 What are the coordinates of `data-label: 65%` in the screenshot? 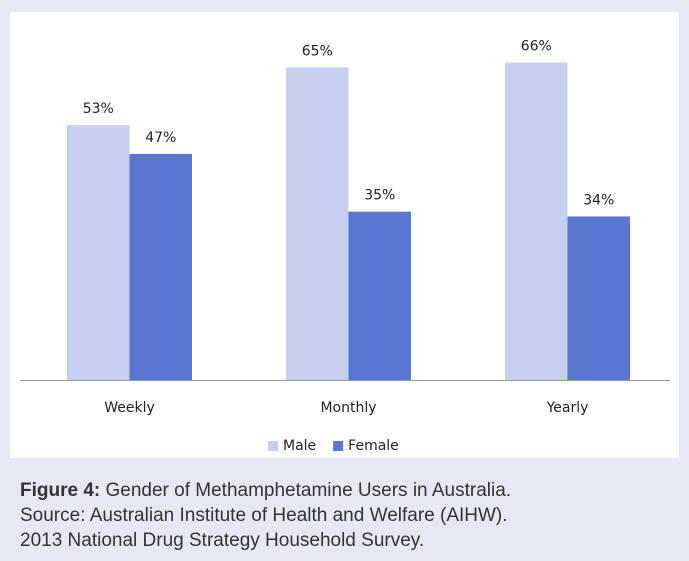 It's located at (317, 51).